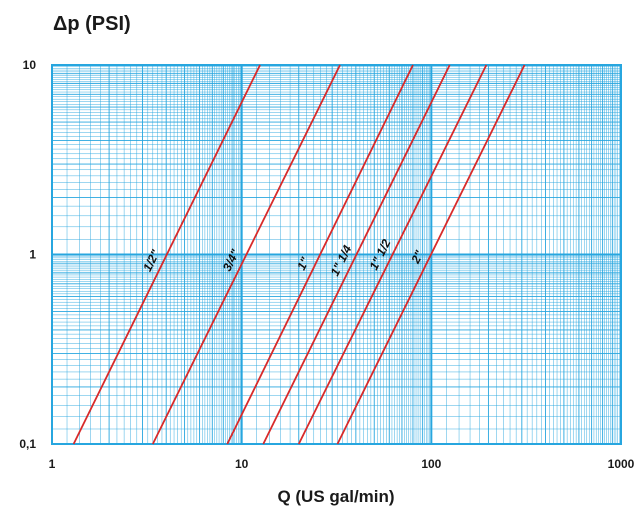 This screenshot has width=639, height=509. What do you see at coordinates (417, 257) in the screenshot?
I see `series-label: 2"` at bounding box center [417, 257].